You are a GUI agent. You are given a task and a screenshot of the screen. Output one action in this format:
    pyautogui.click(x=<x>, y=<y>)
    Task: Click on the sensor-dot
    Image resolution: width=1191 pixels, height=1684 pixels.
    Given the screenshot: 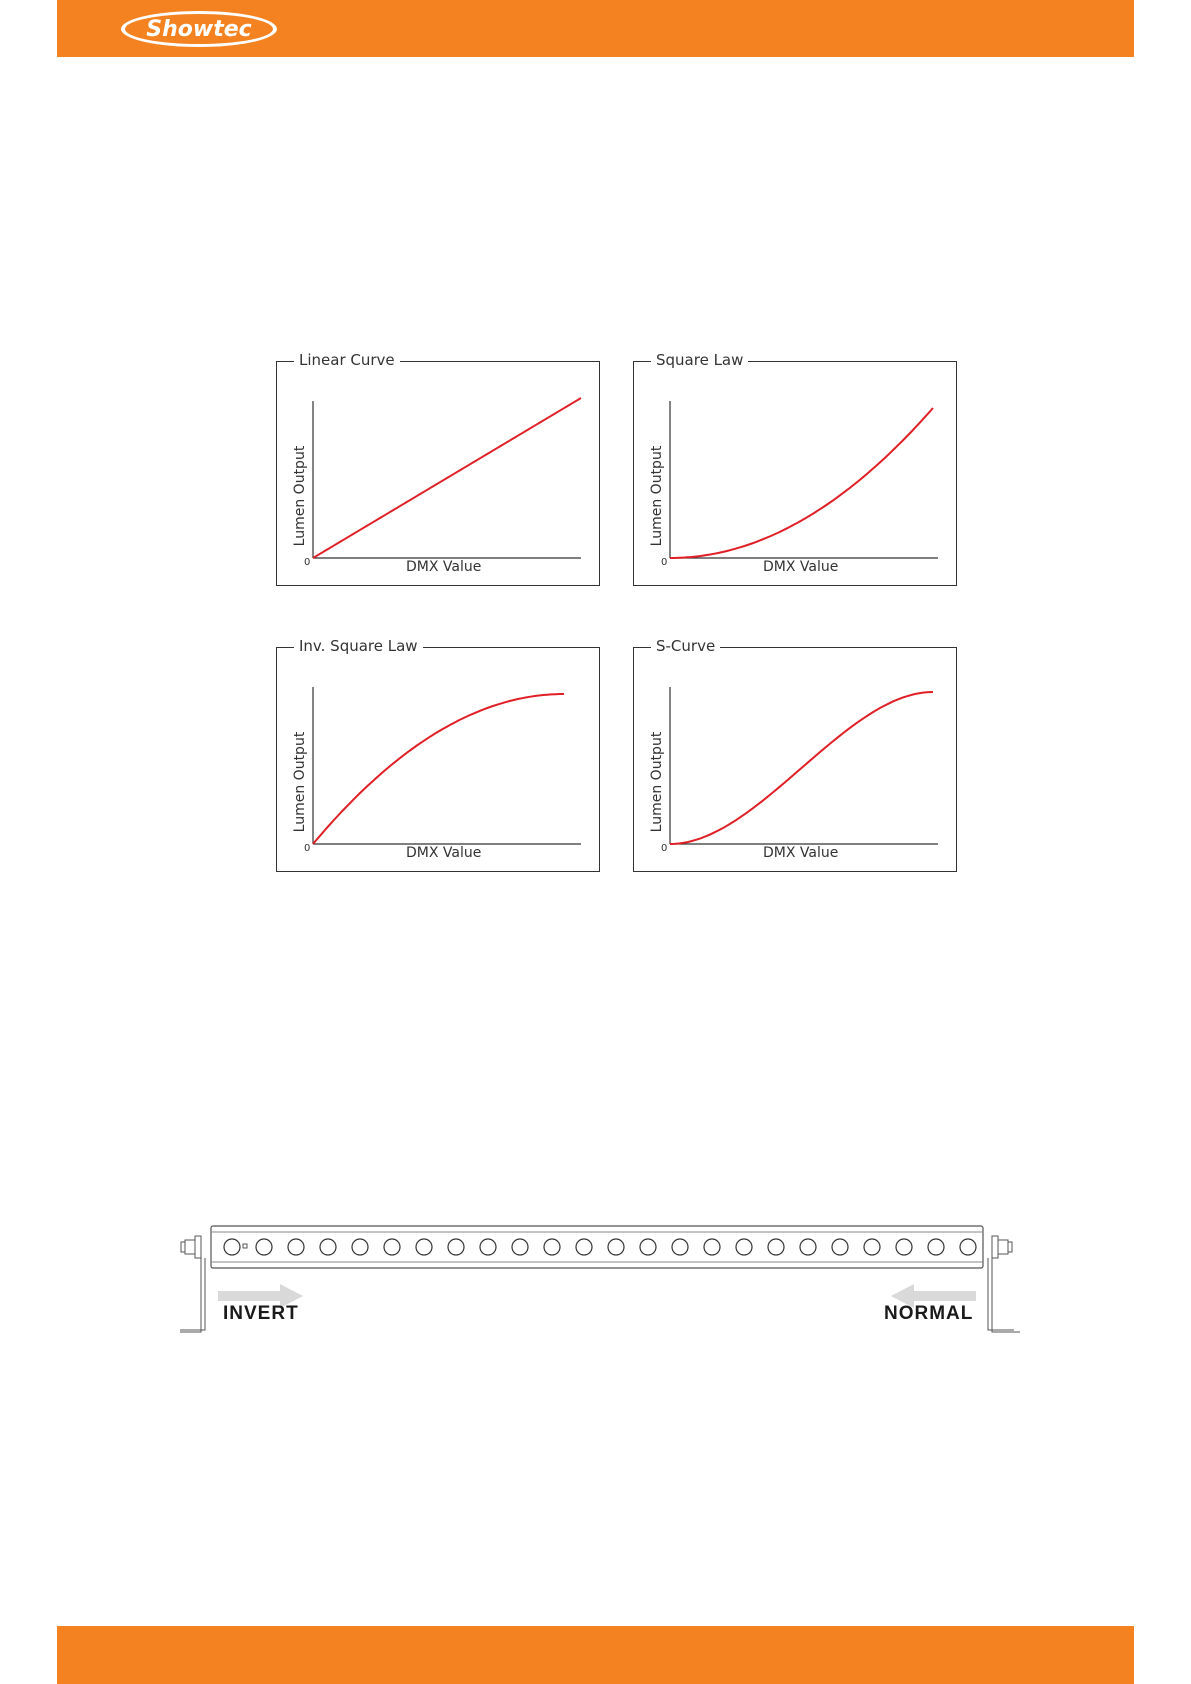 What is the action you would take?
    pyautogui.click(x=245, y=1246)
    